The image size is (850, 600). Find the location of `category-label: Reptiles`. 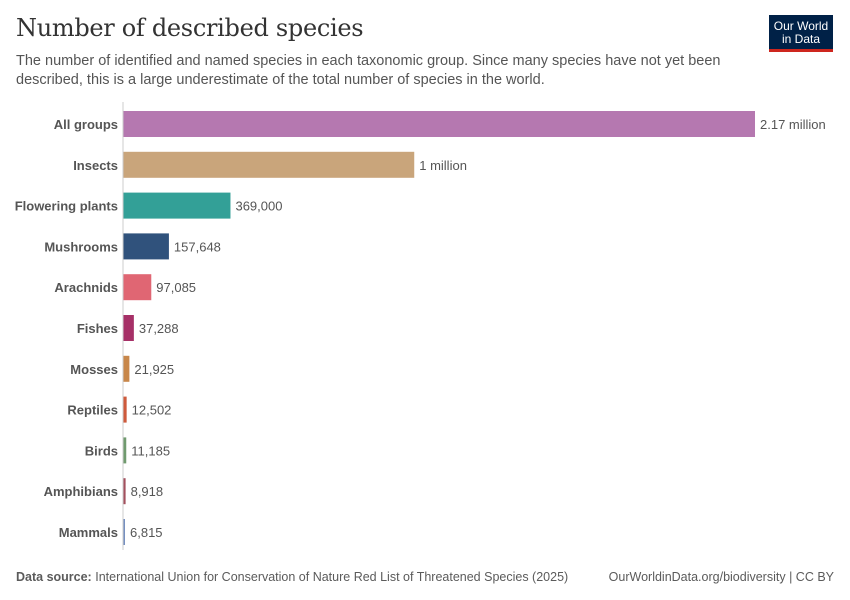

category-label: Reptiles is located at coordinates (92, 410).